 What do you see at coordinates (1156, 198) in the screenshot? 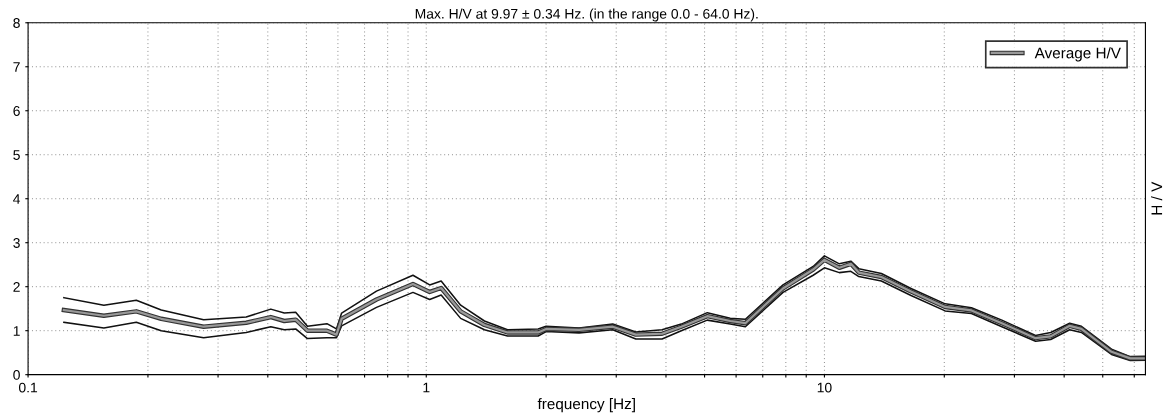
I see `y-axis-title: H / V` at bounding box center [1156, 198].